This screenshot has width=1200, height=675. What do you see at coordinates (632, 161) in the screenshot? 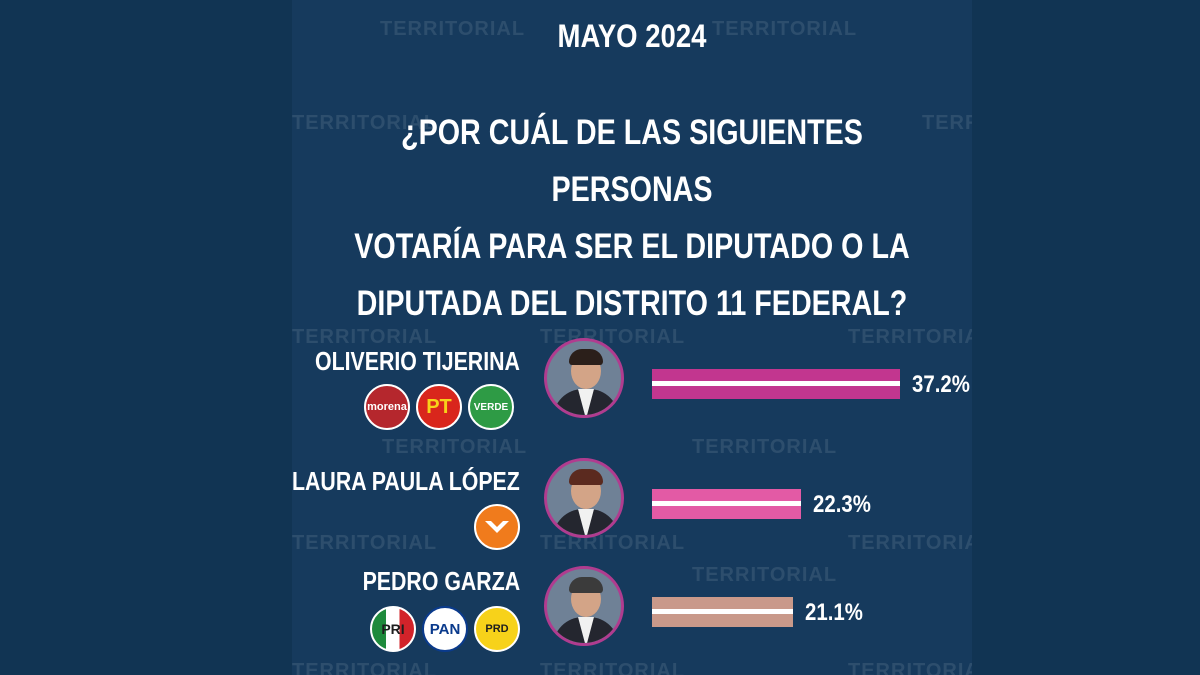
I see `question-line: ¿POR CUÁL DE LAS SIGUIENTES PERSONAS` at bounding box center [632, 161].